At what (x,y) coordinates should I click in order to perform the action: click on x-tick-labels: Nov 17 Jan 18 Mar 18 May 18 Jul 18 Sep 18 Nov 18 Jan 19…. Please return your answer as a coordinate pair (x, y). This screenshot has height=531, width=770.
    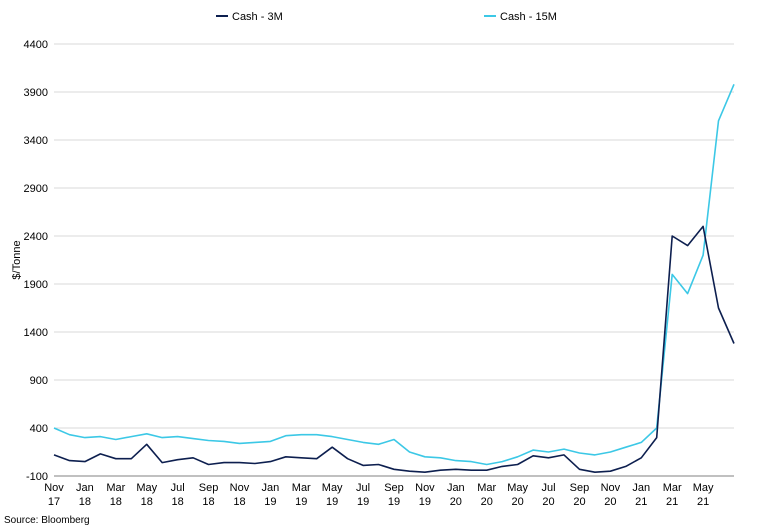
    Looking at the image, I should click on (379, 495).